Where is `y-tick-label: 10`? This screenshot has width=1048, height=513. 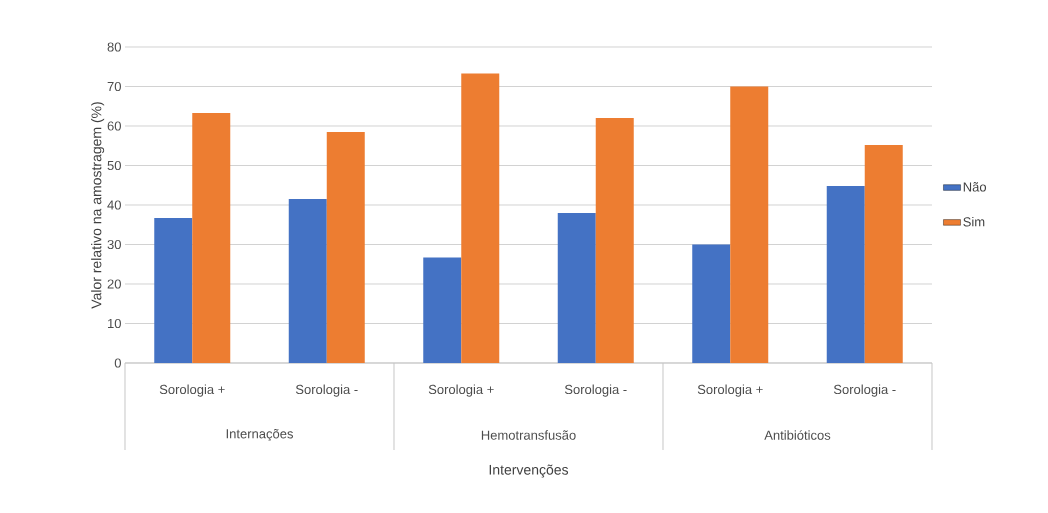 y-tick-label: 10 is located at coordinates (114, 323).